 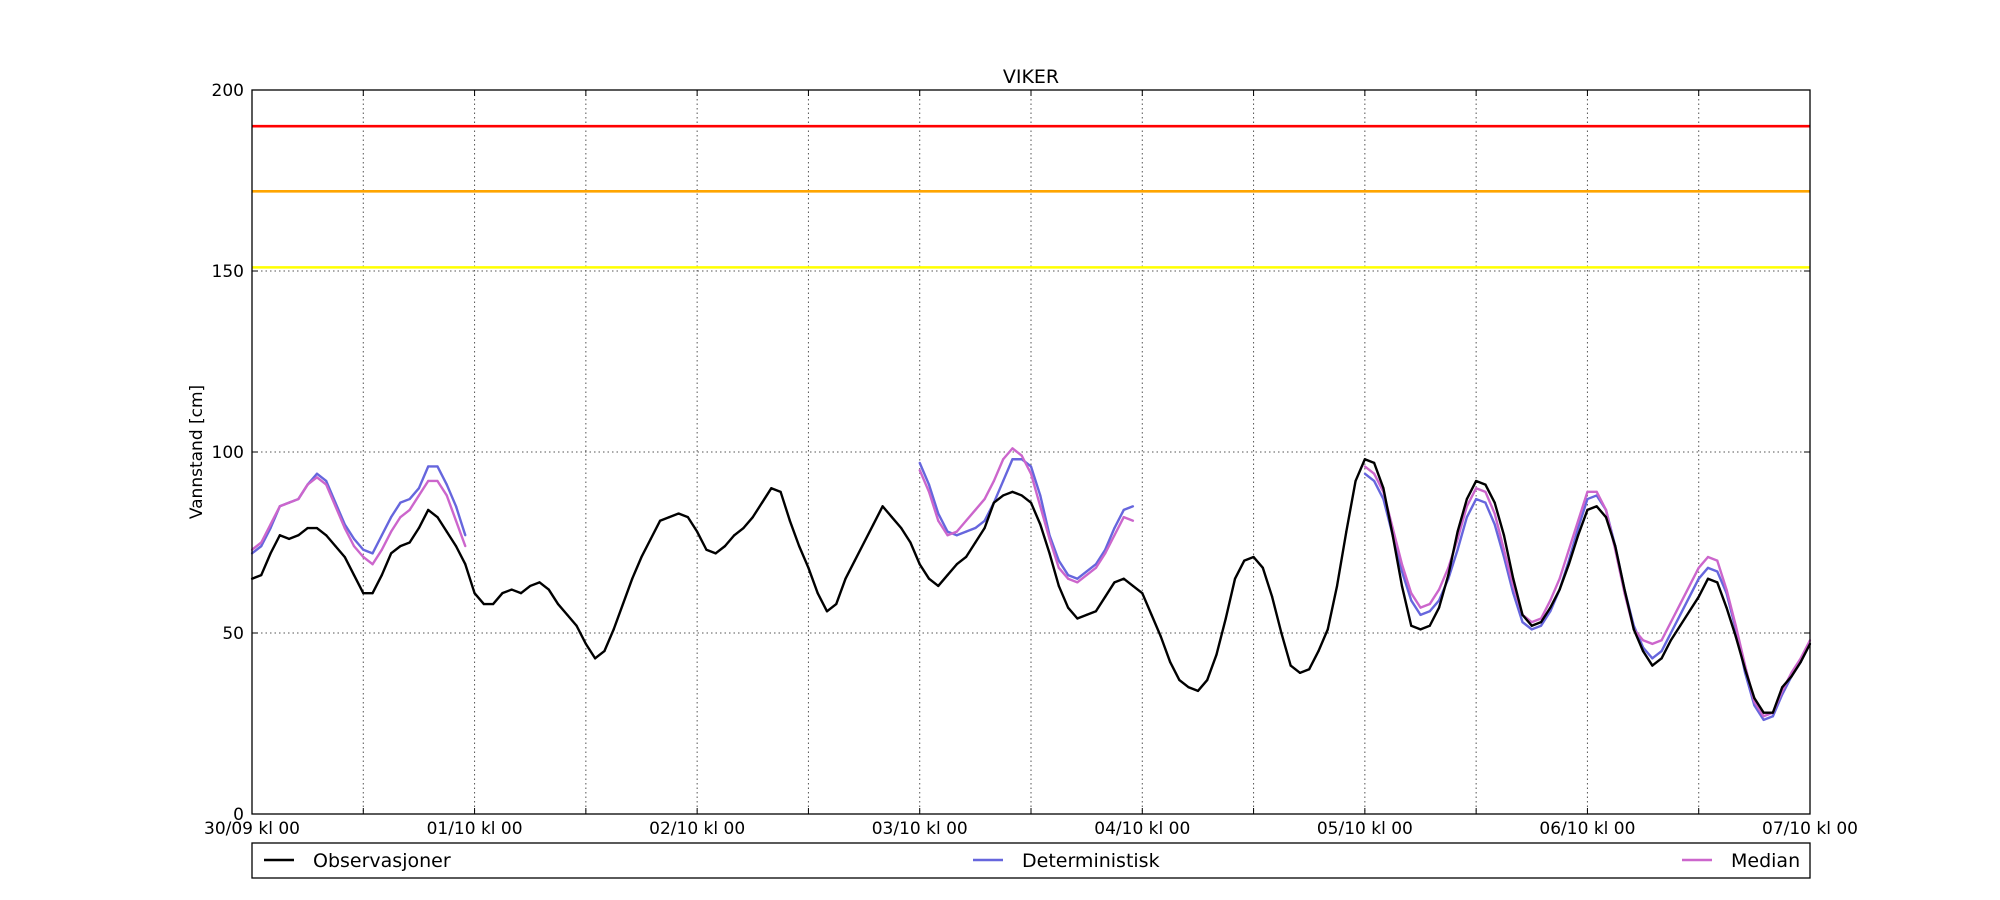 What do you see at coordinates (252, 829) in the screenshot?
I see `x-tick-label: 30/09 kl 00` at bounding box center [252, 829].